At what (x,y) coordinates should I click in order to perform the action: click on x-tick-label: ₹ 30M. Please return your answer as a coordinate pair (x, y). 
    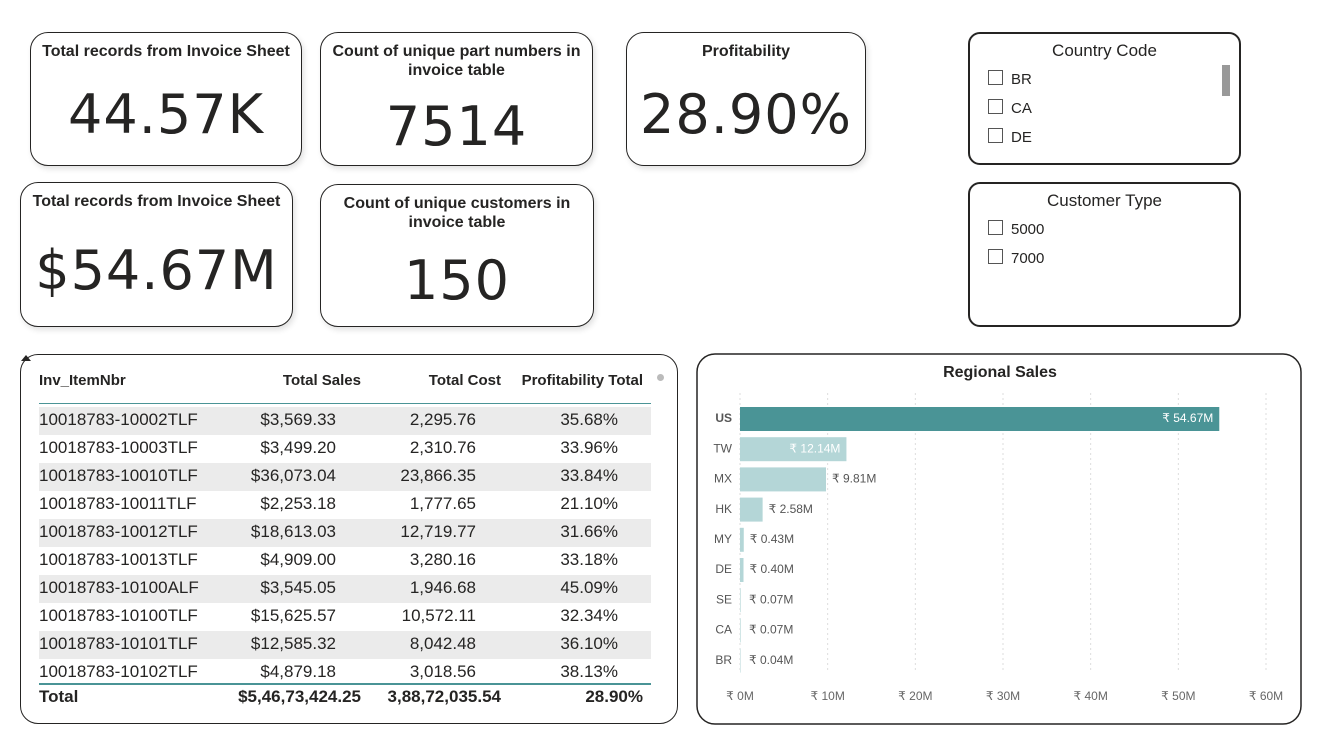
    Looking at the image, I should click on (1003, 696).